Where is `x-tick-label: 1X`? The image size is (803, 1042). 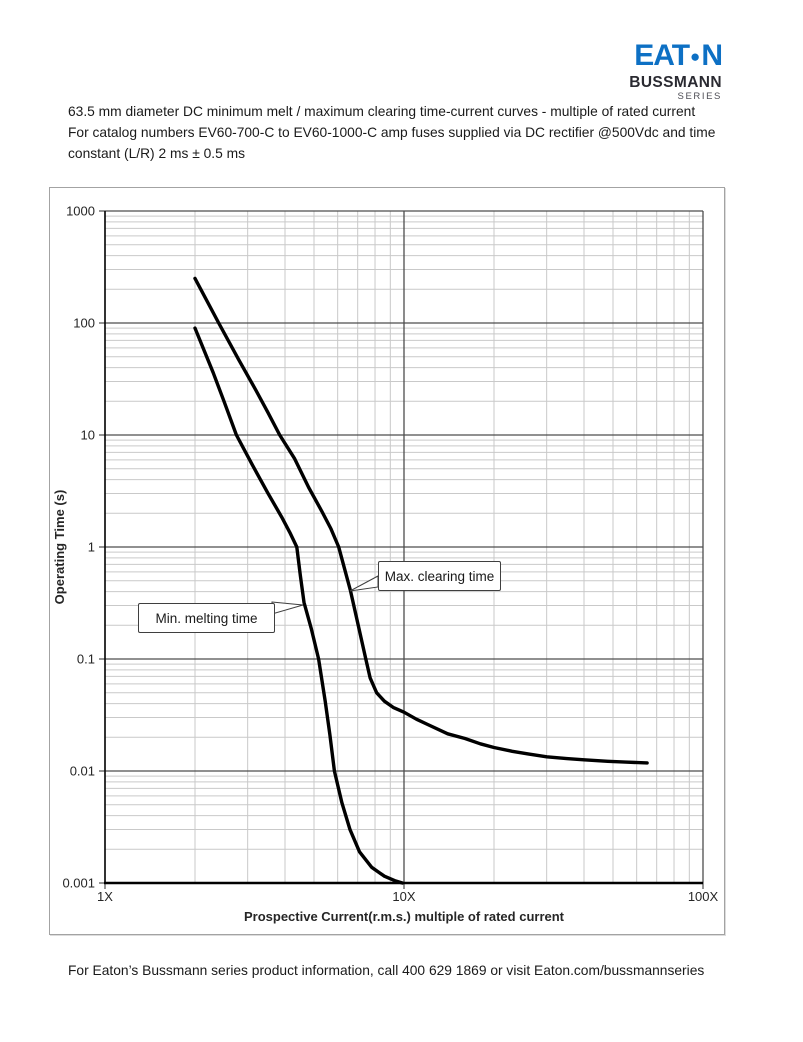 x-tick-label: 1X is located at coordinates (105, 896).